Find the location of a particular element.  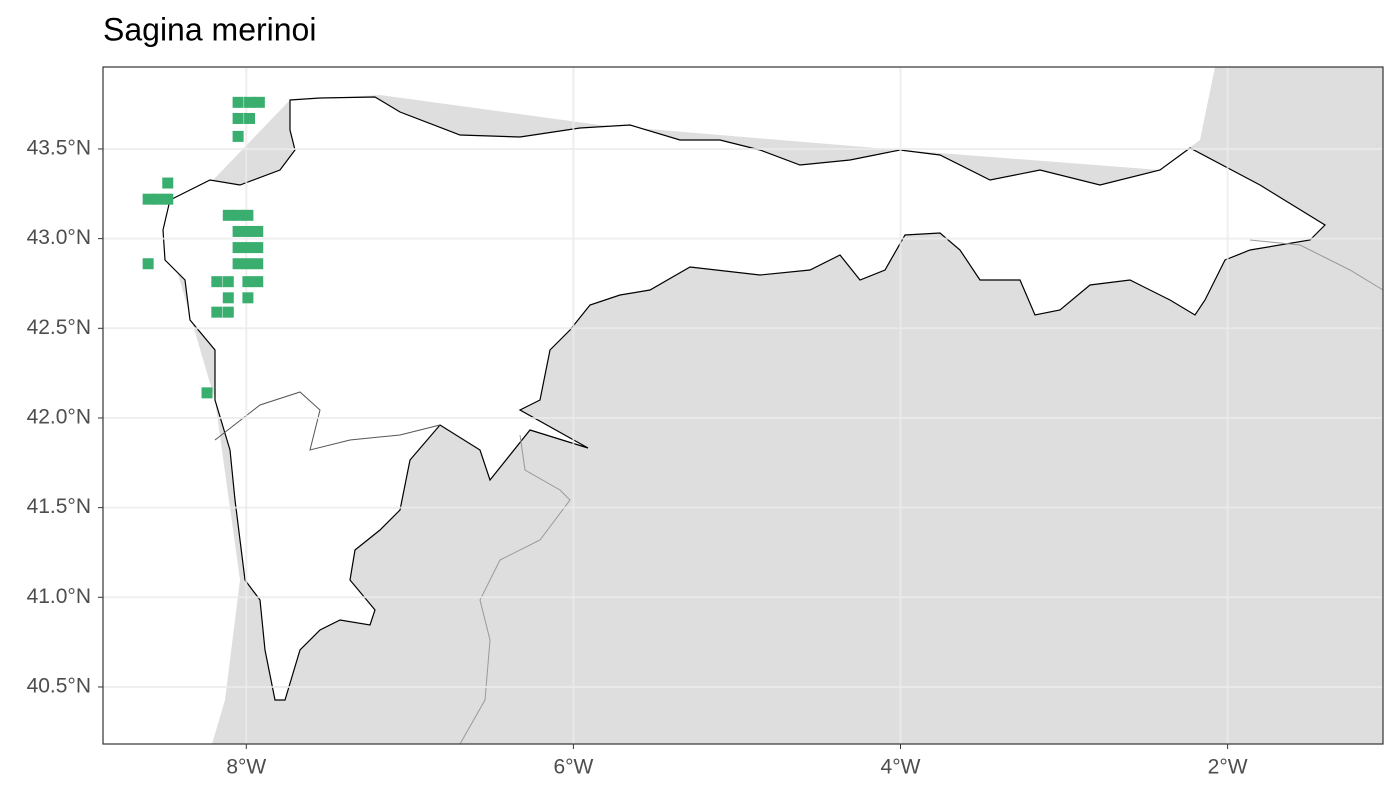

y-tick-label: 40.5°N is located at coordinates (59, 686).